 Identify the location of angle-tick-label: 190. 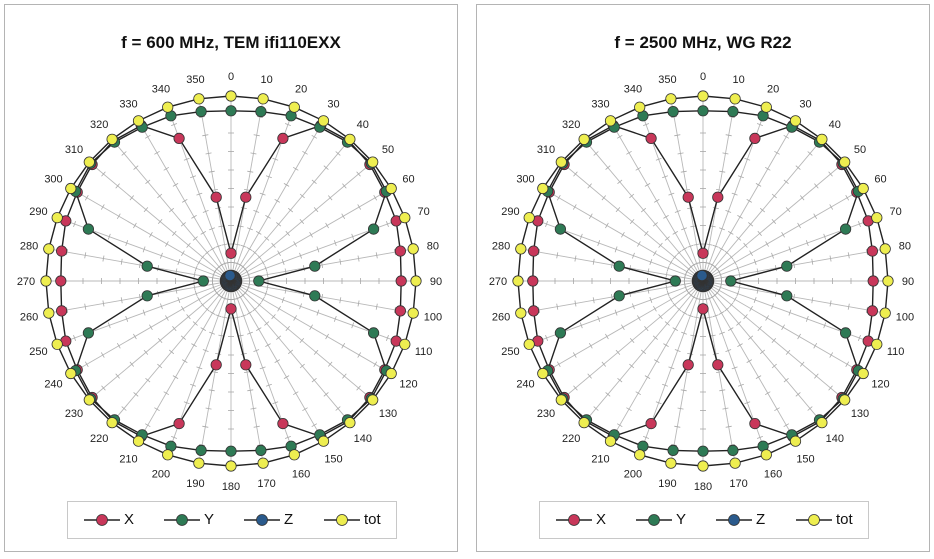
(195, 484).